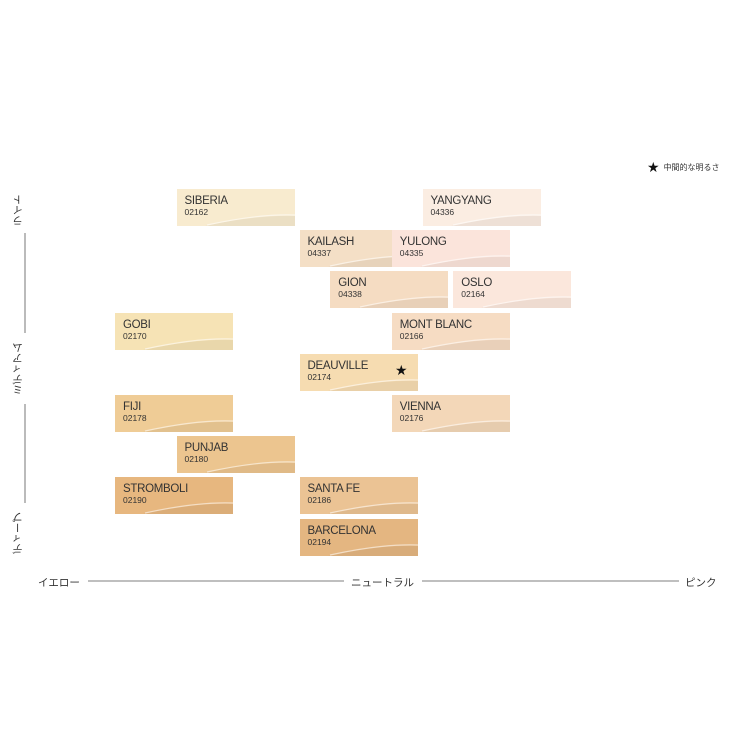 This screenshot has width=750, height=750. I want to click on shade-swatch-deauville: DEAUVILLE 02174 ★, so click(358, 372).